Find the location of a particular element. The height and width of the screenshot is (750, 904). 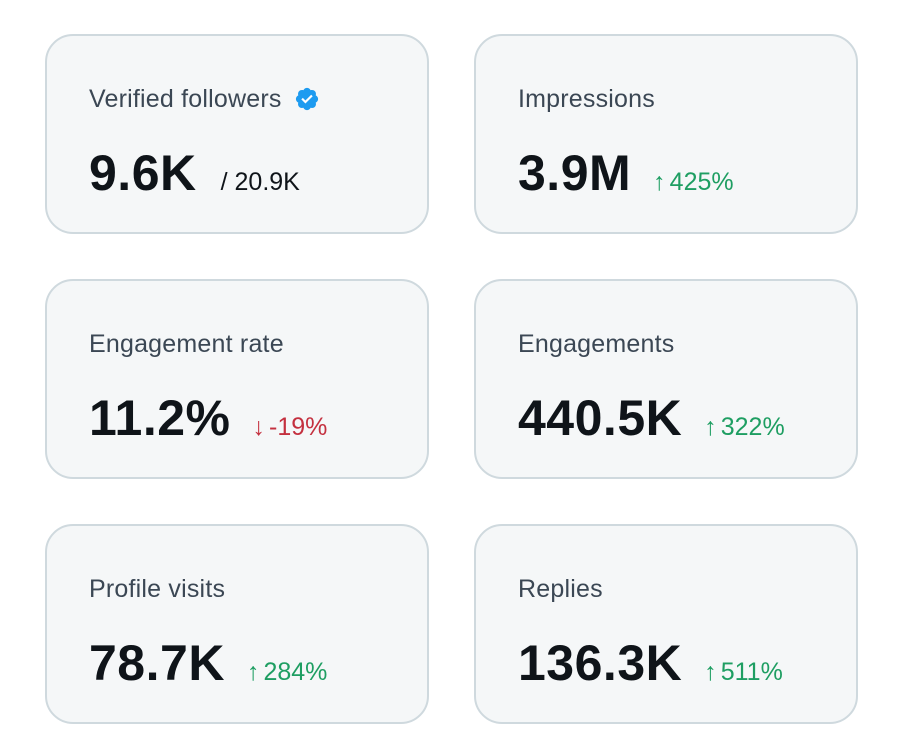

metric-total: / 20.9K is located at coordinates (260, 182).